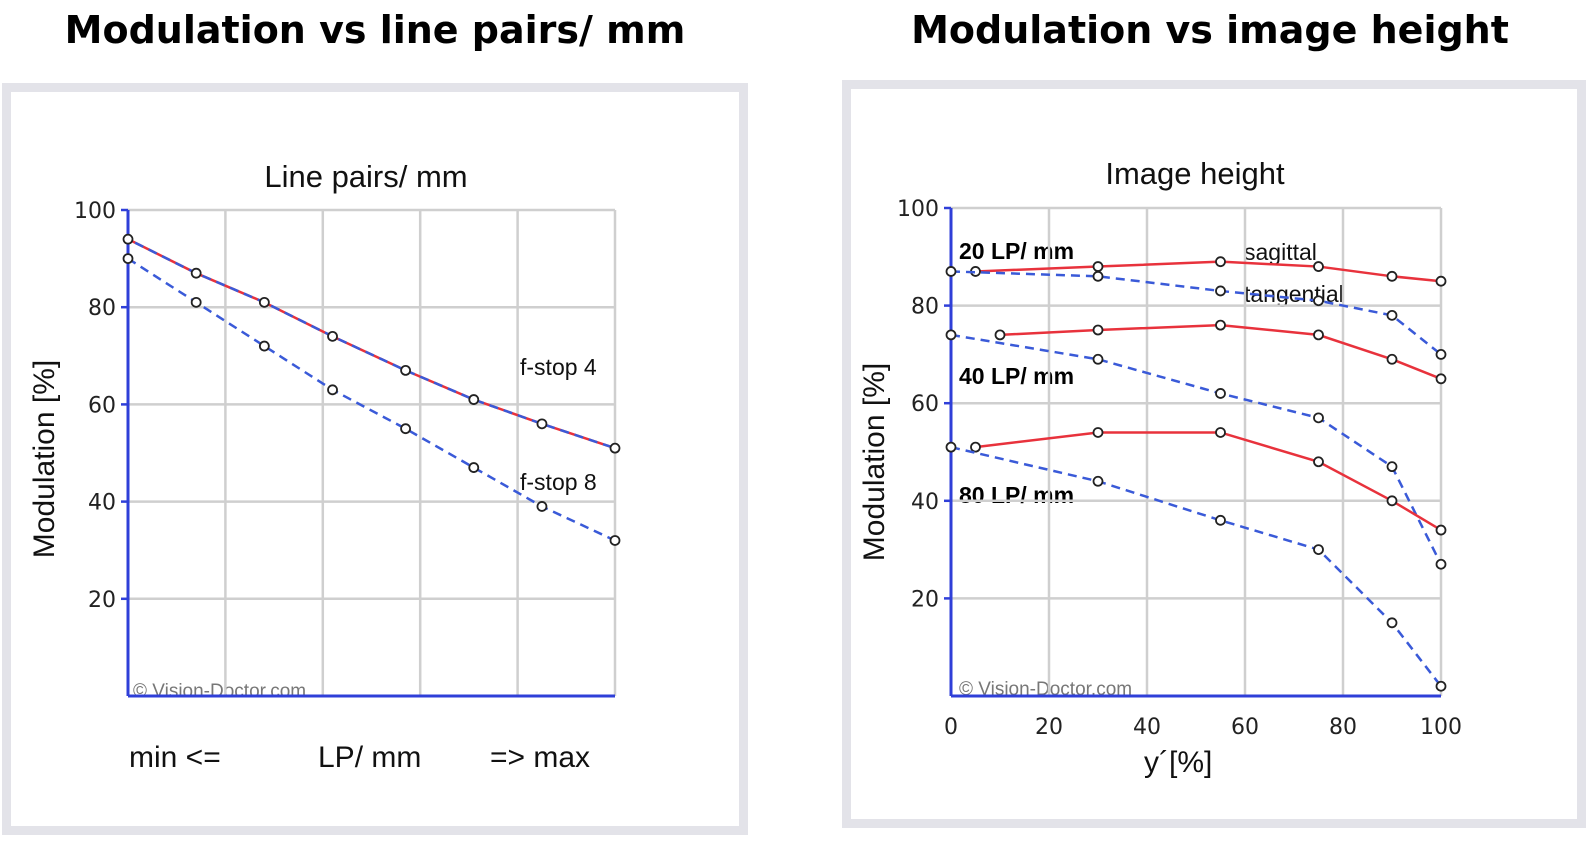 The image size is (1592, 848). Describe the element at coordinates (44, 459) in the screenshot. I see `lp-y-axis-label: Modulation [%]` at that location.